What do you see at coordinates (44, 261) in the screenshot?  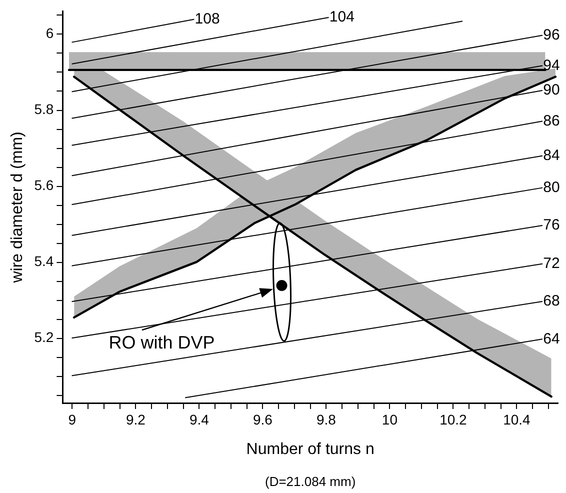 I see `y-tick-label: 5.4` at bounding box center [44, 261].